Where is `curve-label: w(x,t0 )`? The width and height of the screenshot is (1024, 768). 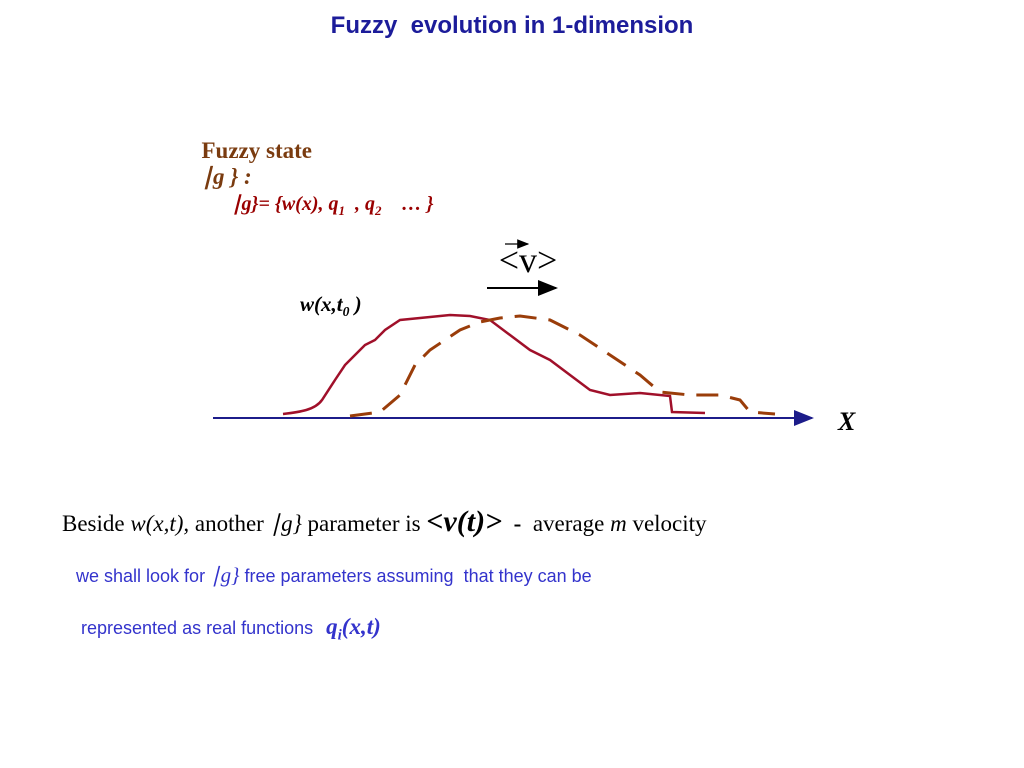
curve-label: w(x,t0 ) is located at coordinates (331, 306).